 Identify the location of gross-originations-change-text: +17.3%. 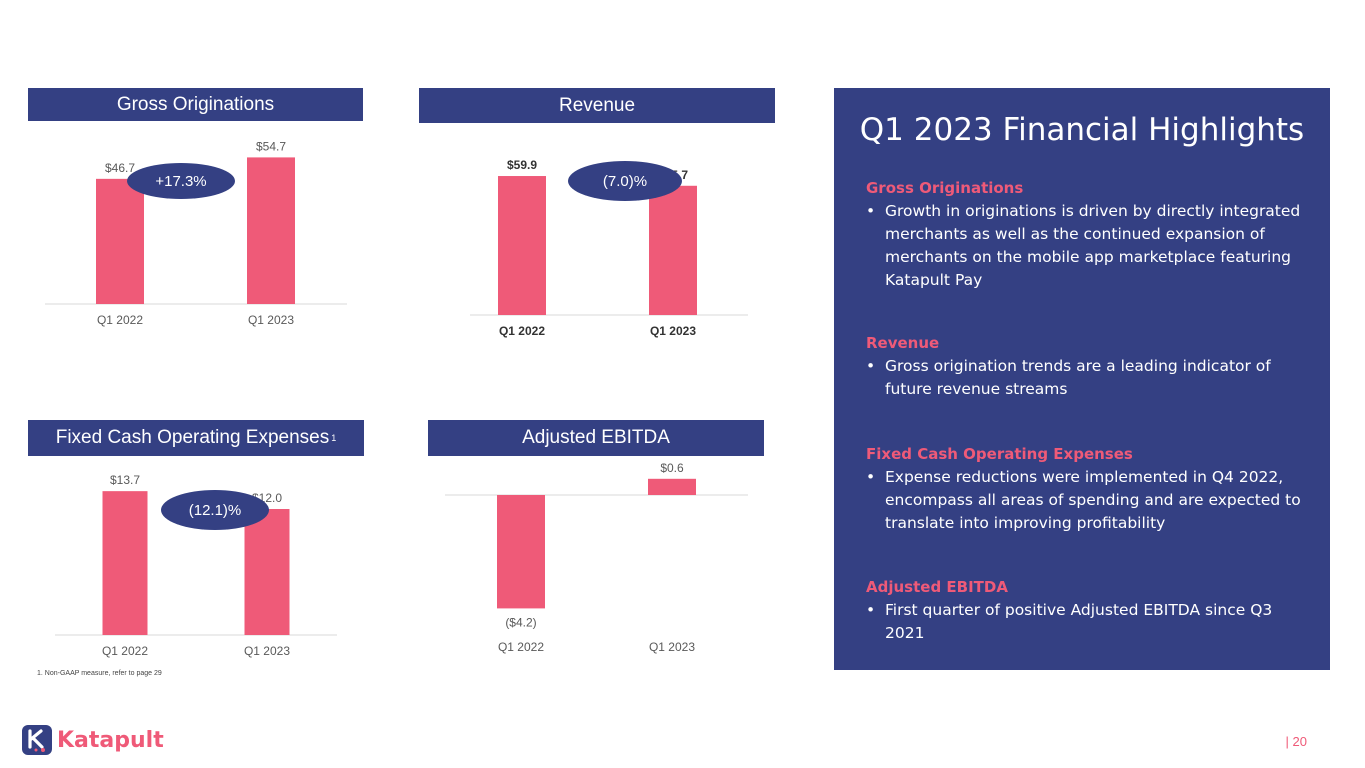
(181, 181).